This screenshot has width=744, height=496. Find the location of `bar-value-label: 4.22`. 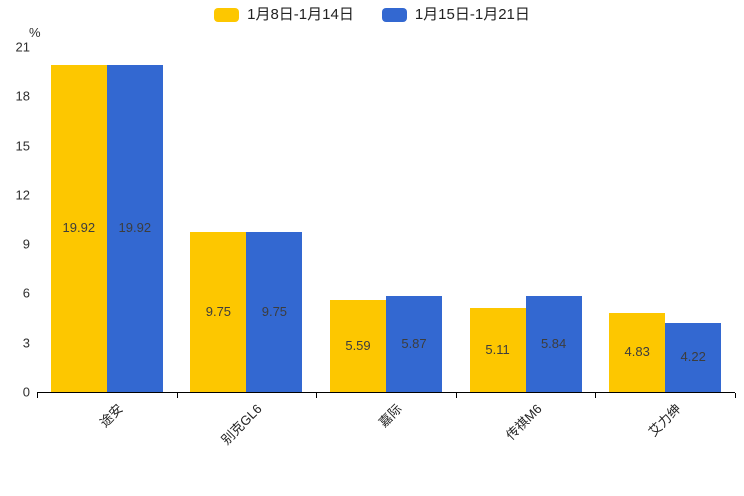

bar-value-label: 4.22 is located at coordinates (693, 357).